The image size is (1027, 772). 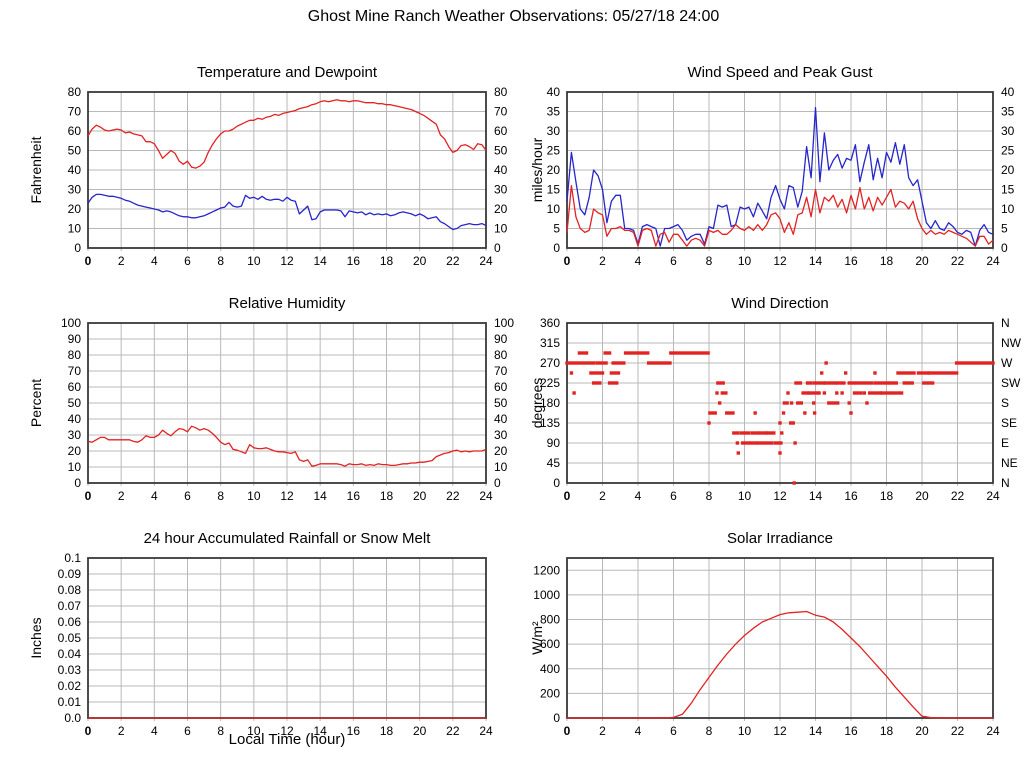 What do you see at coordinates (72, 718) in the screenshot?
I see `svg-text: 0.0` at bounding box center [72, 718].